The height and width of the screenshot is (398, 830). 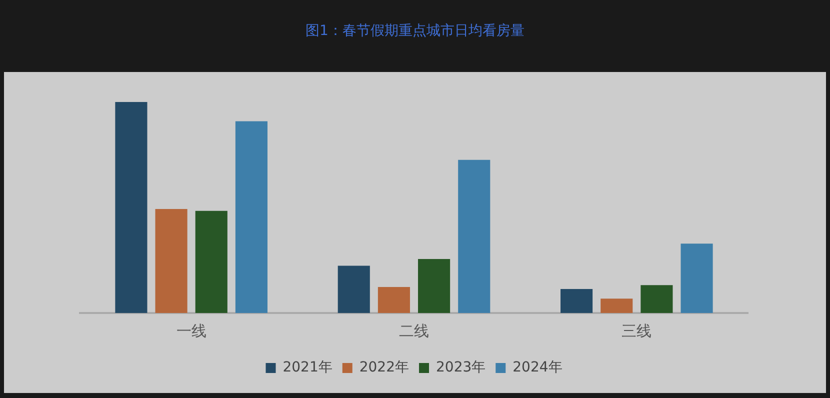 What do you see at coordinates (415, 31) in the screenshot?
I see `chart-title: 图1：春节假期重点城市日均看房量` at bounding box center [415, 31].